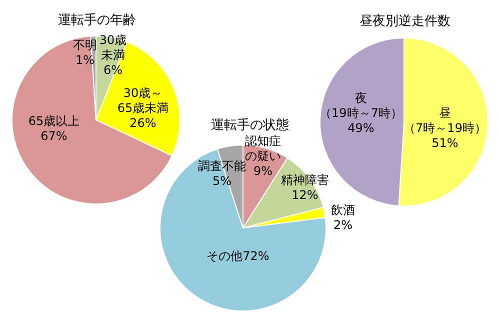 The height and width of the screenshot is (320, 500). What do you see at coordinates (85, 45) in the screenshot?
I see `slice-label: 不明` at bounding box center [85, 45].